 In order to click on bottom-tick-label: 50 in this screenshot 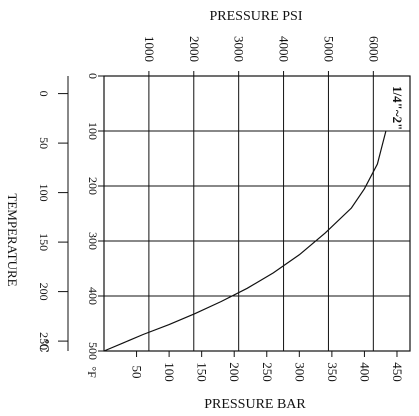, I will do `click(137, 372)`.